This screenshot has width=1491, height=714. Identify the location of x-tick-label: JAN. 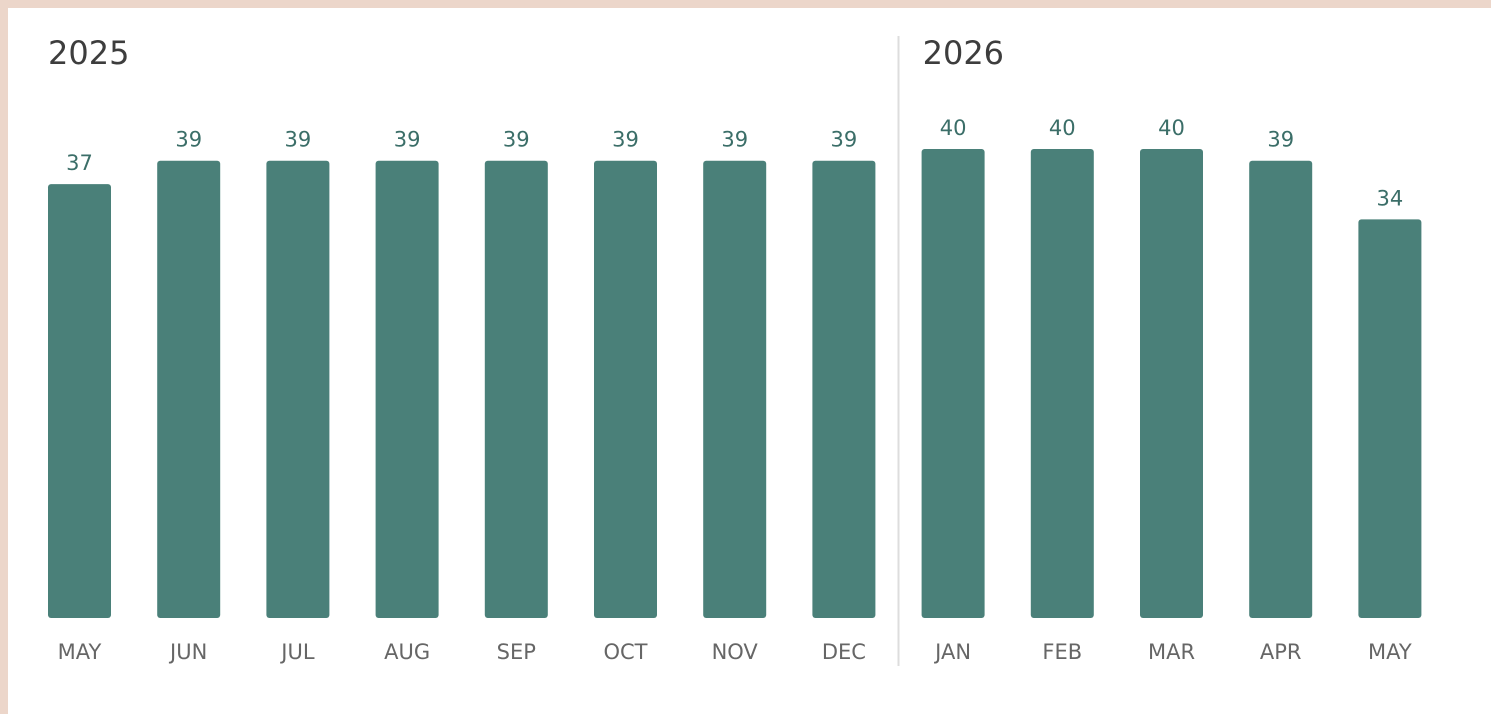
(952, 652).